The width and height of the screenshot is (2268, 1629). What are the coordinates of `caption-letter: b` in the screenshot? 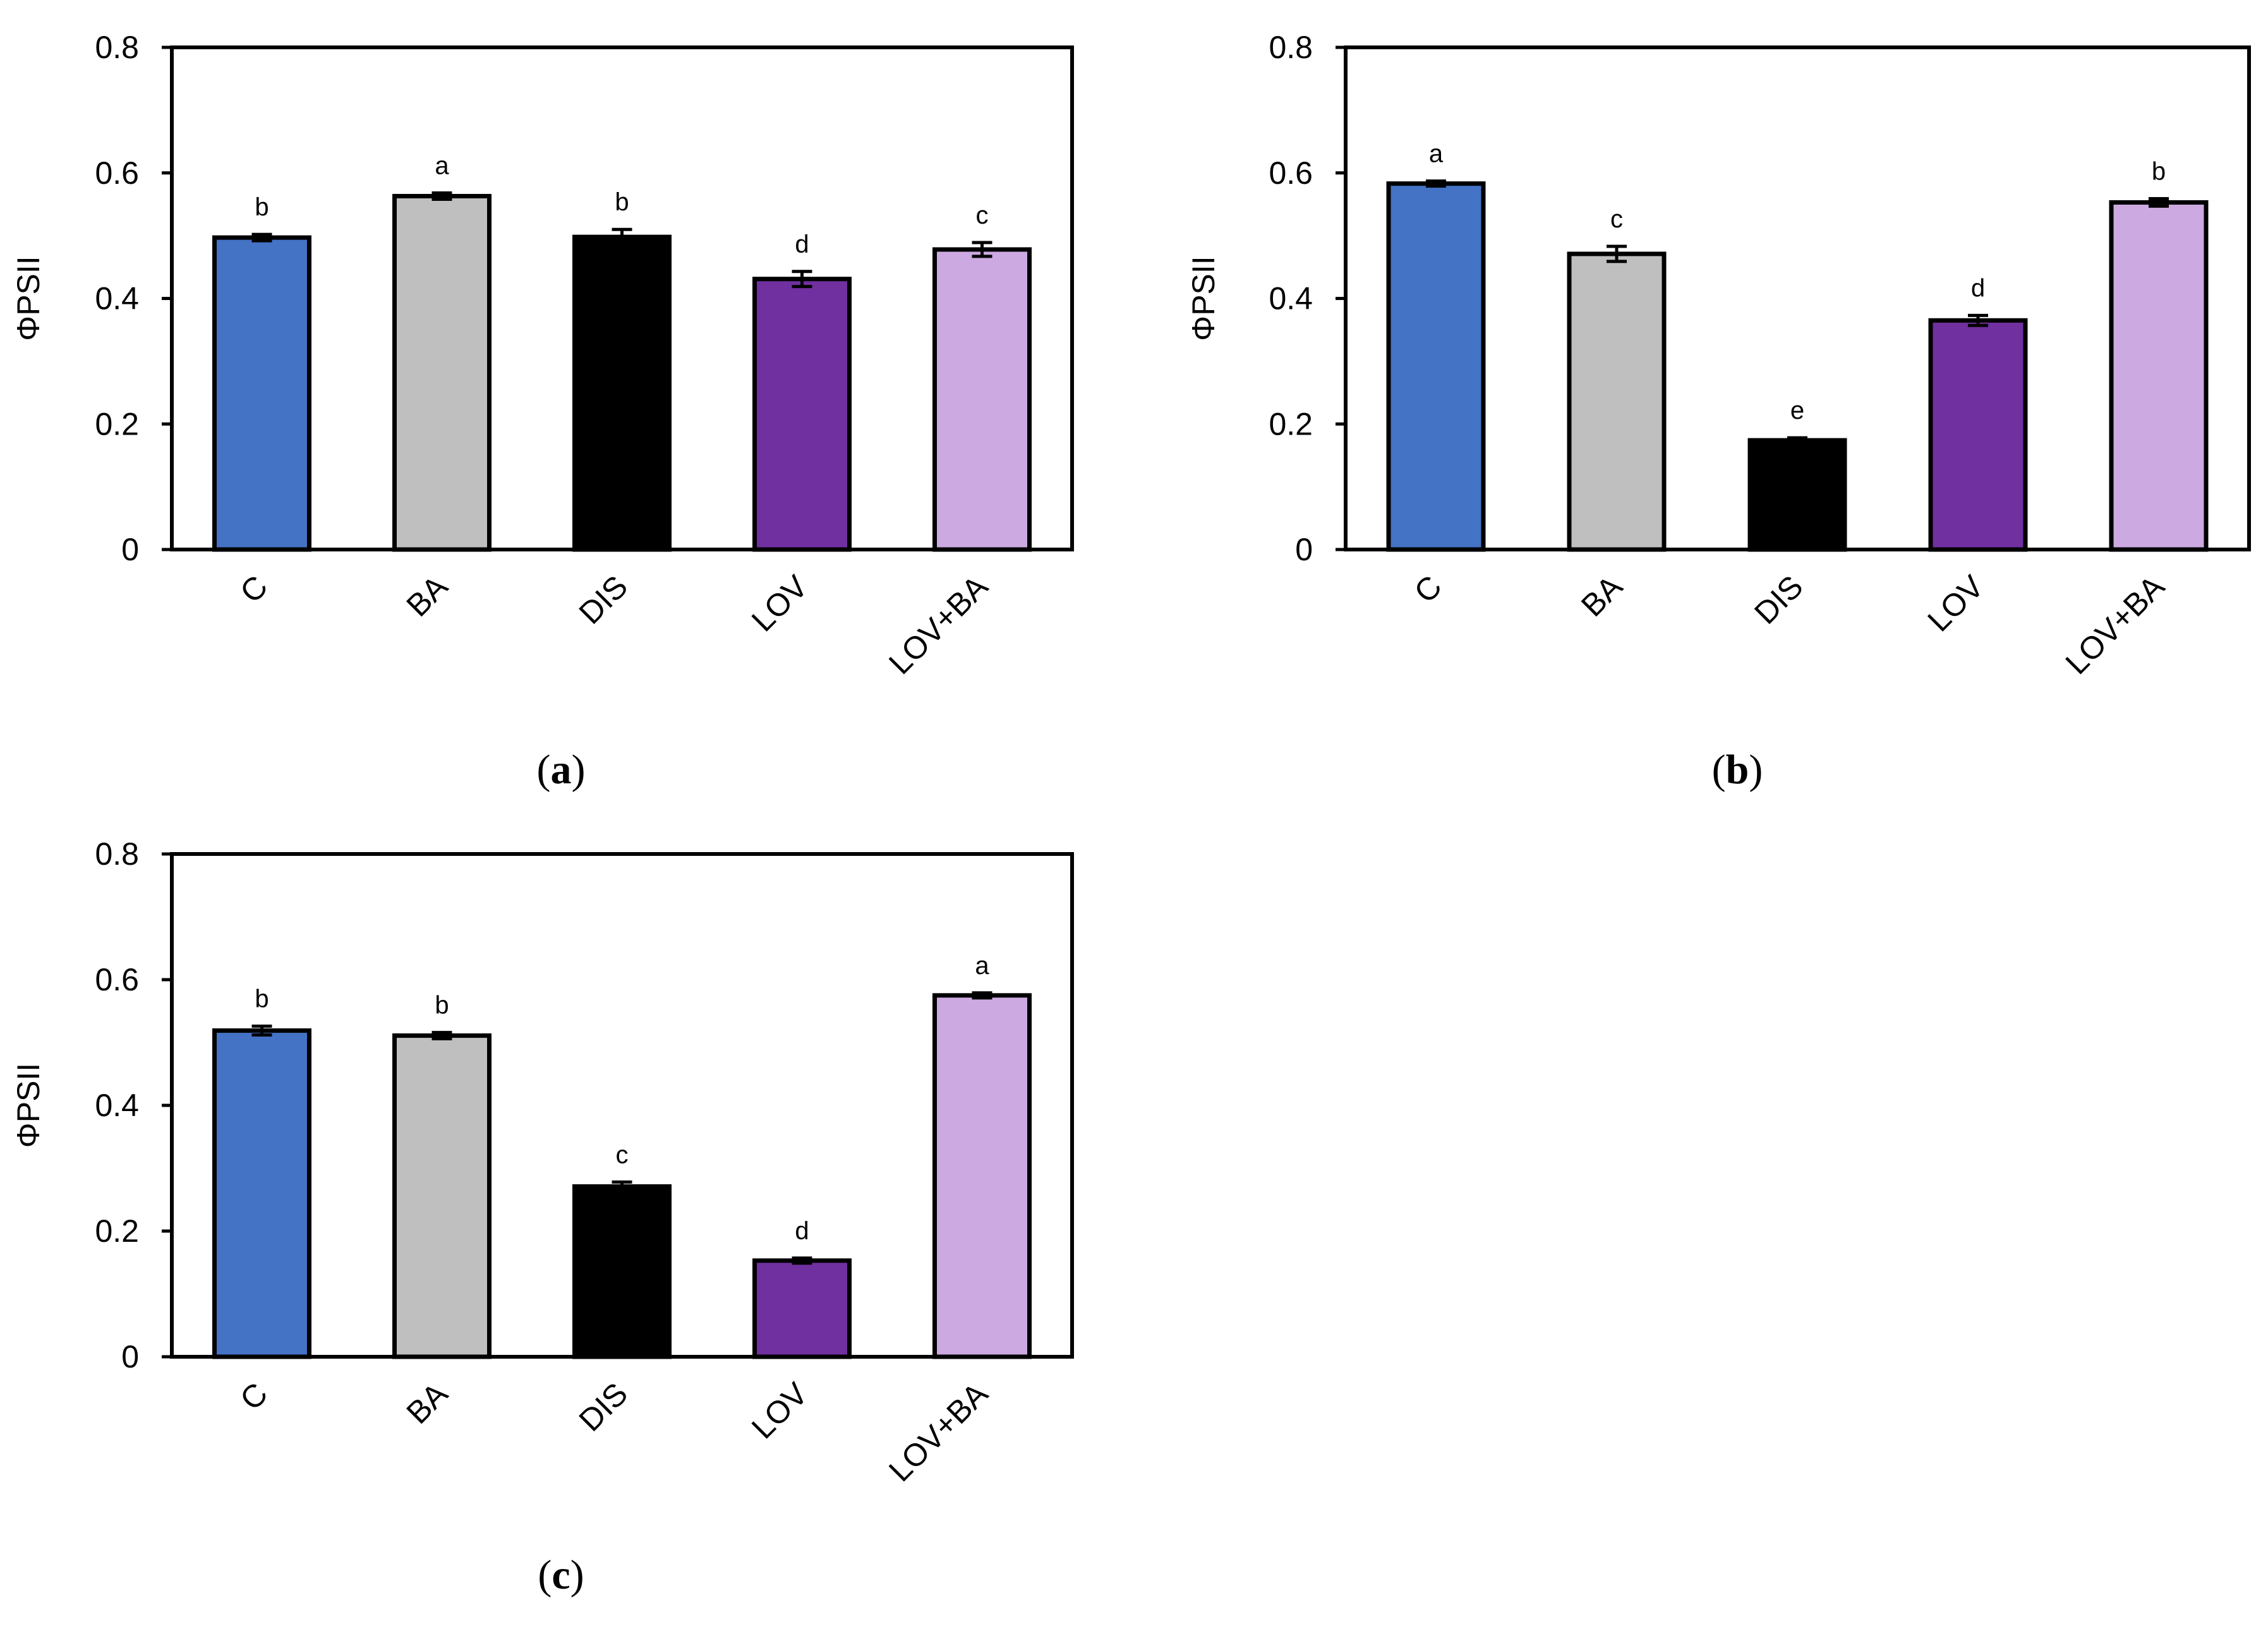 It's located at (1737, 770).